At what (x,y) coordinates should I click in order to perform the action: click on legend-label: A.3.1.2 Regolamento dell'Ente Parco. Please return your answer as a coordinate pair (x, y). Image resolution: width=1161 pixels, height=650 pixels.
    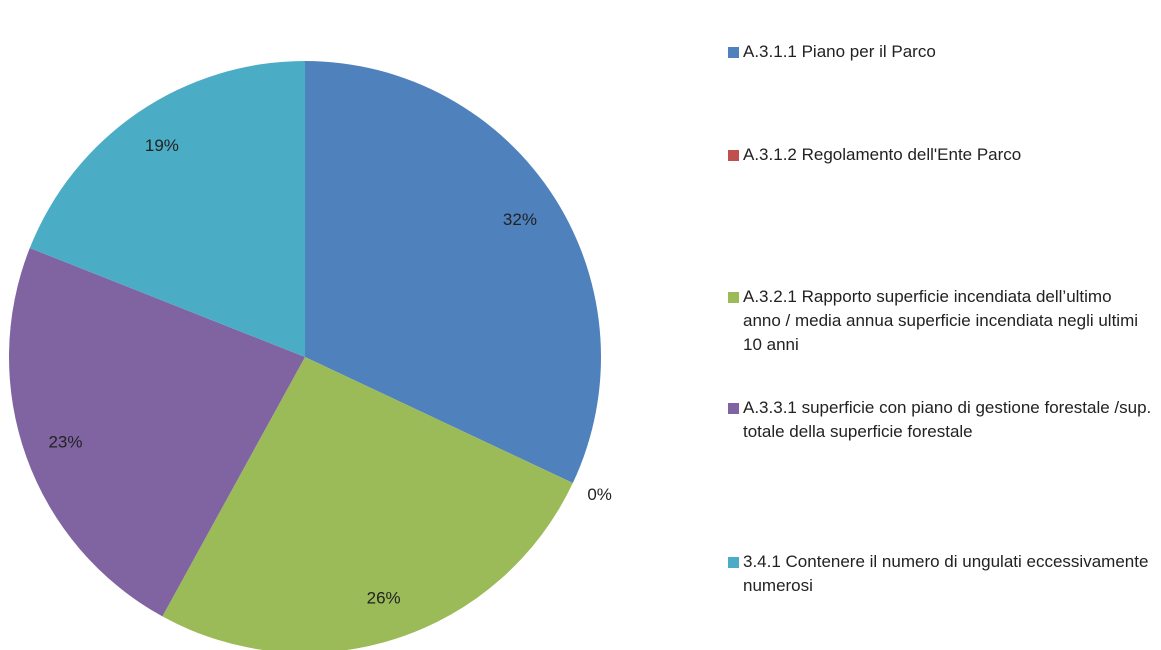
    Looking at the image, I should click on (882, 154).